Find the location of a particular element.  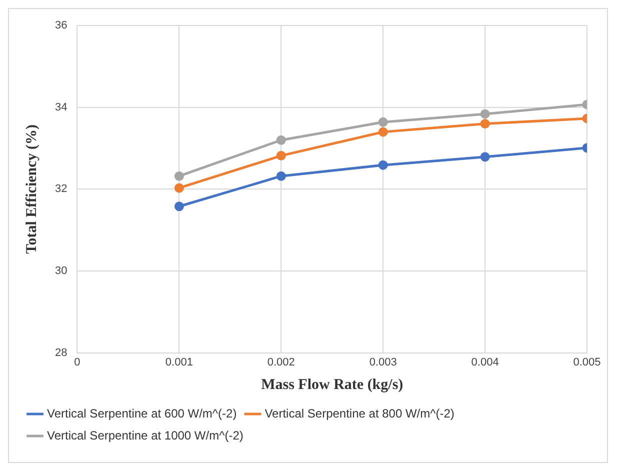

y-tick-label: 36 is located at coordinates (61, 26).